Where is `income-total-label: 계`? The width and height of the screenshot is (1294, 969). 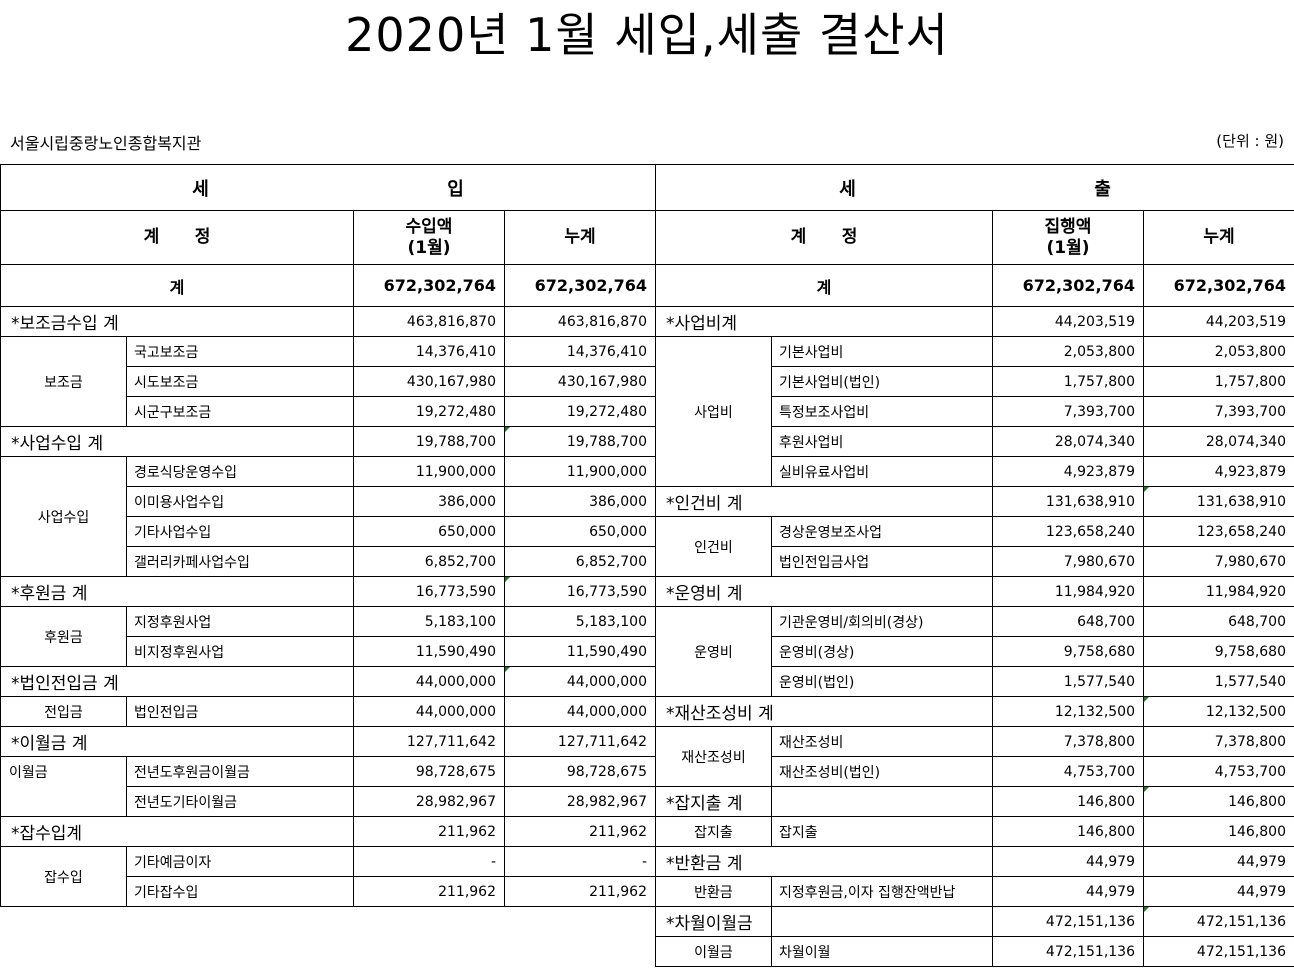
income-total-label: 계 is located at coordinates (177, 285).